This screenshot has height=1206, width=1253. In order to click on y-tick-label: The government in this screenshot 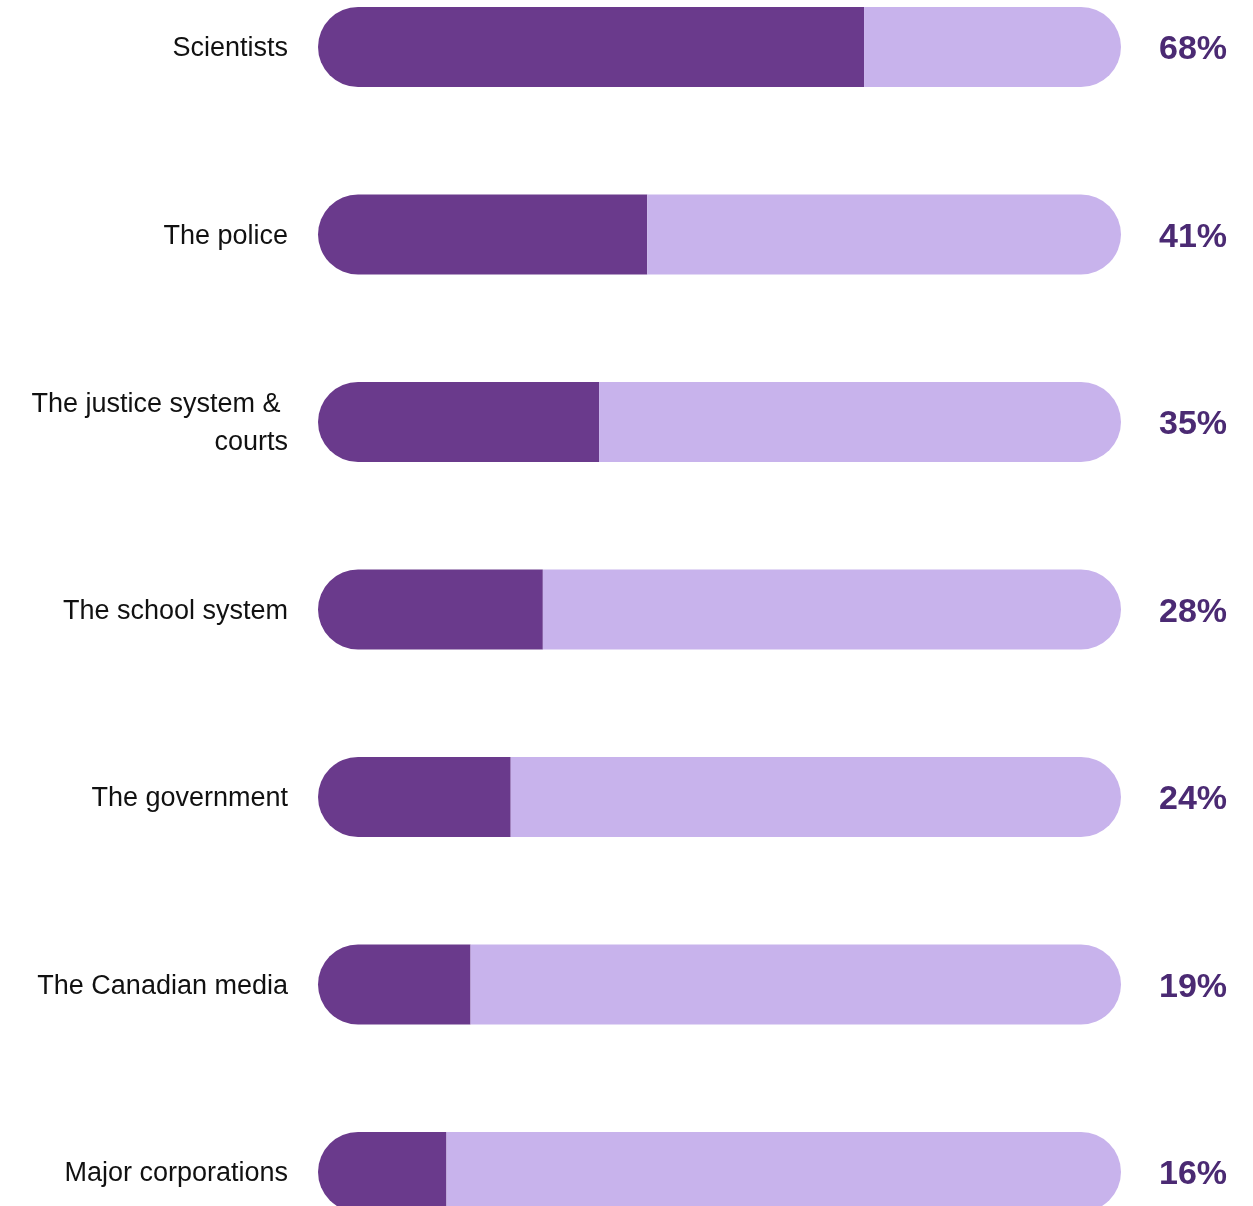, I will do `click(190, 797)`.